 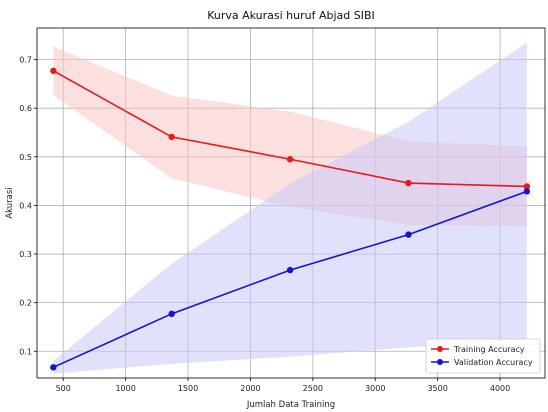 What do you see at coordinates (313, 388) in the screenshot?
I see `x-tick-label: 2500` at bounding box center [313, 388].